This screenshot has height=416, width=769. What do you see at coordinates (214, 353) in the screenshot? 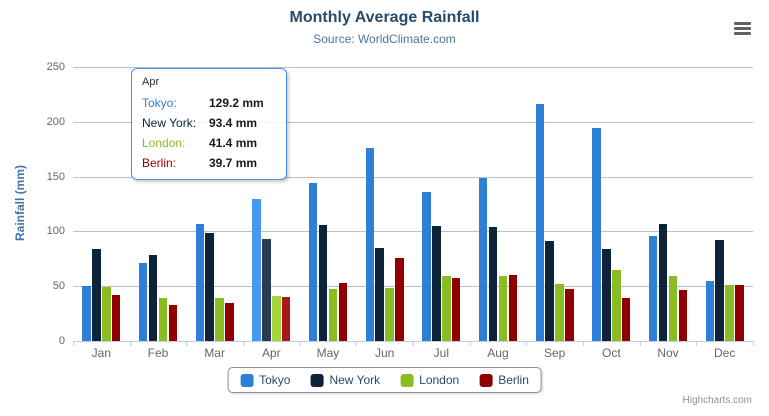
I see `x-axis-label-mar: Mar` at bounding box center [214, 353].